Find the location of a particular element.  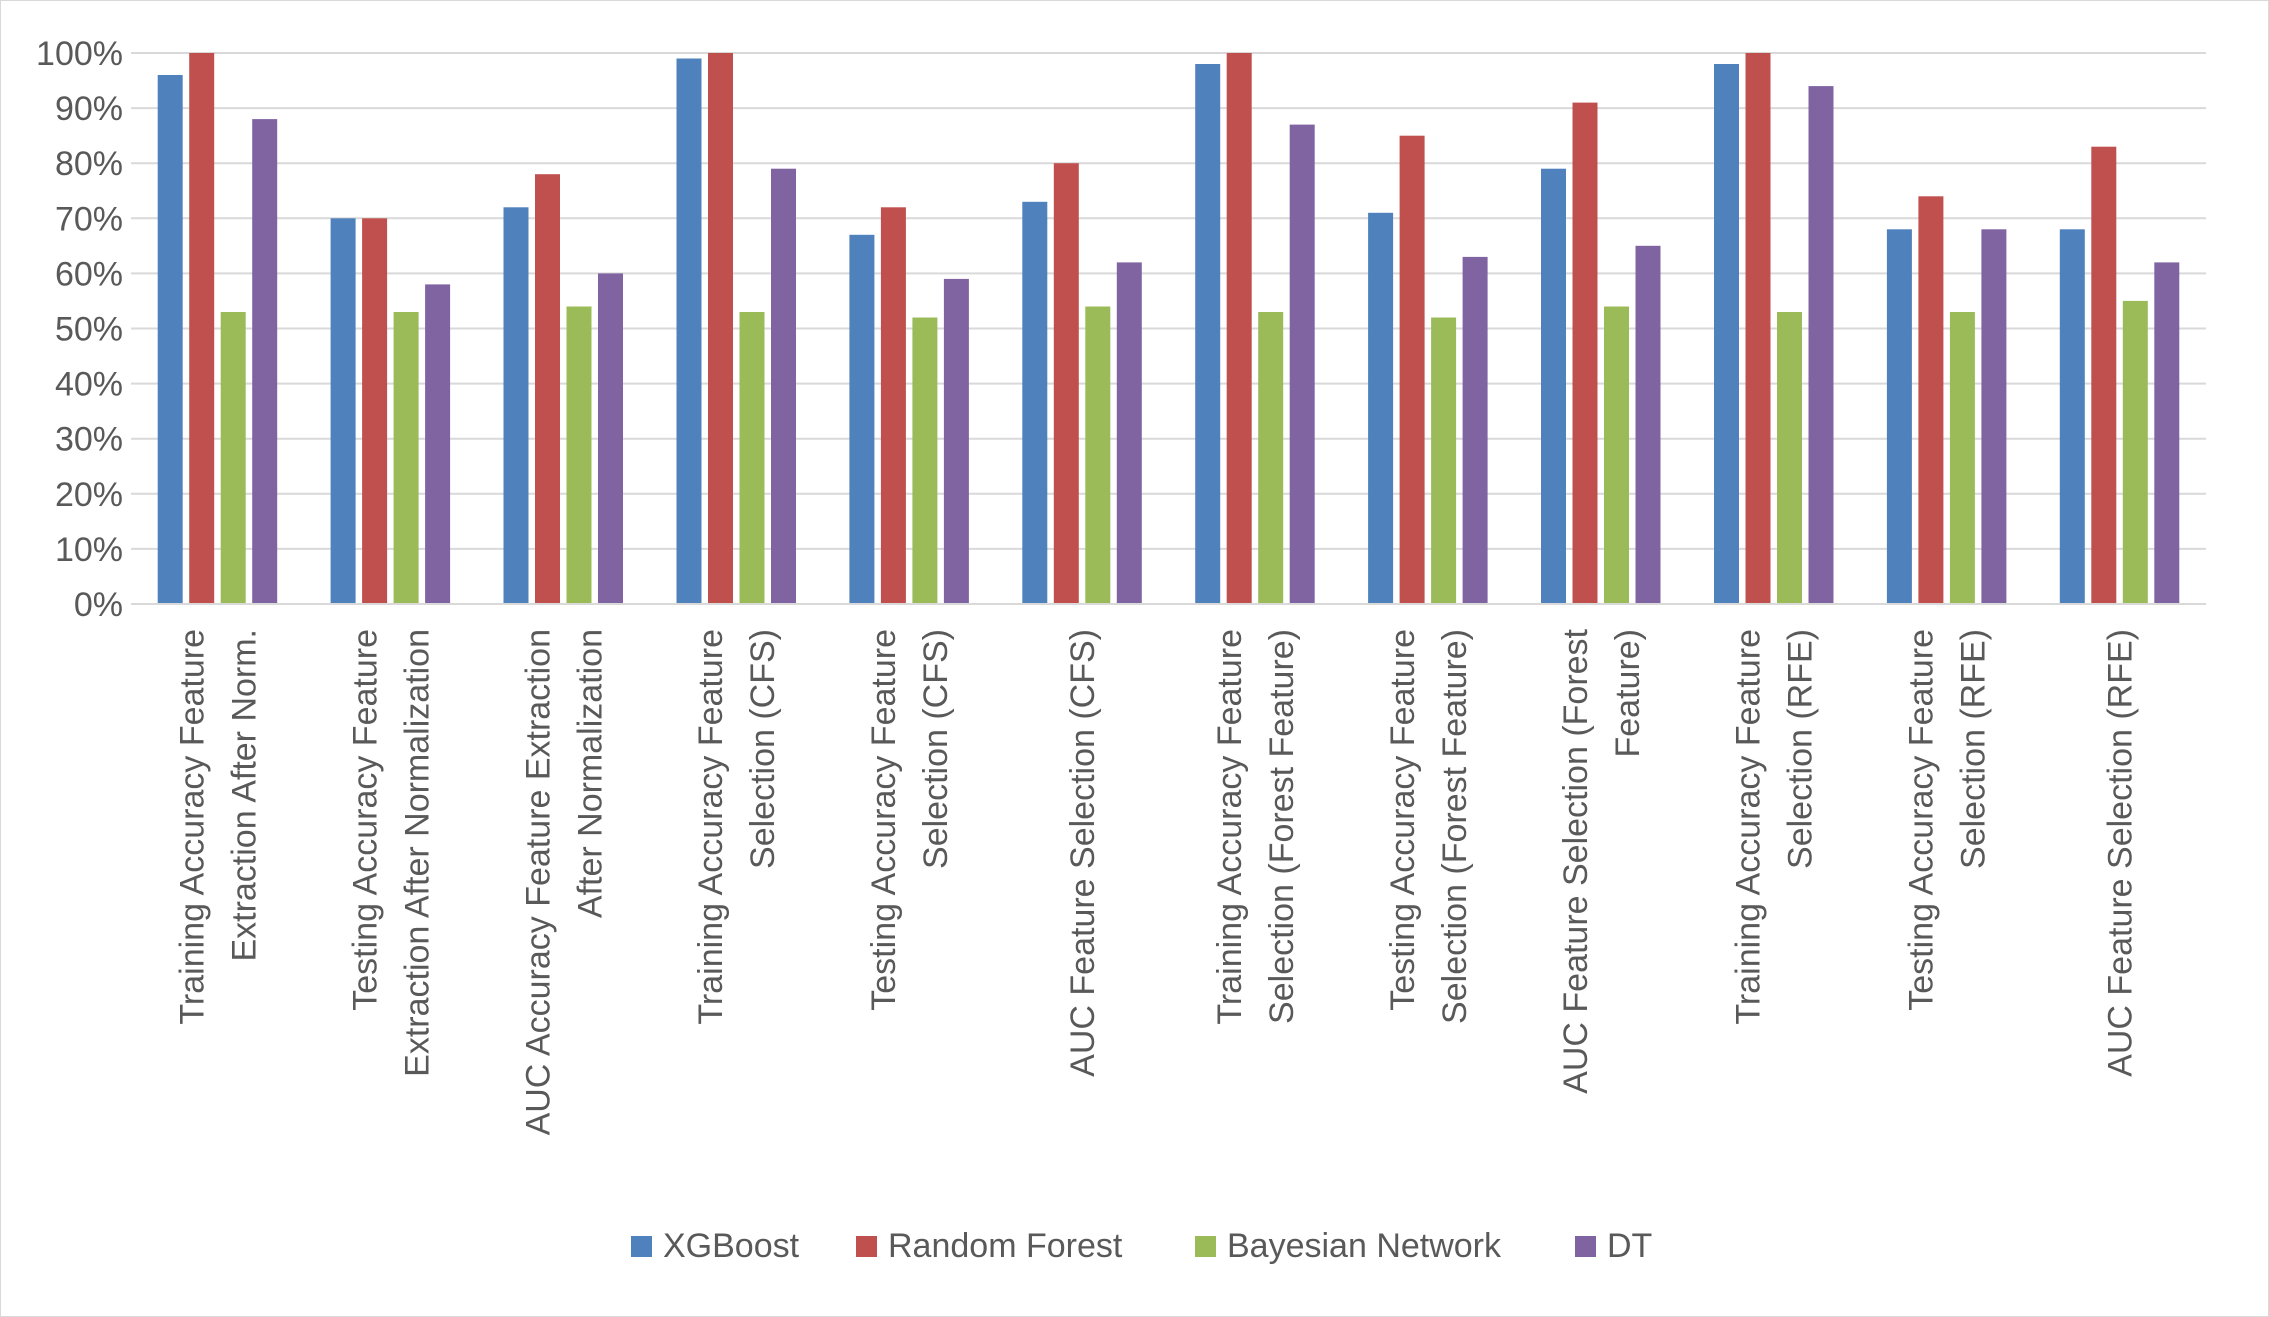

x-category-label: AUC Accuracy Feature Extraction is located at coordinates (538, 882).